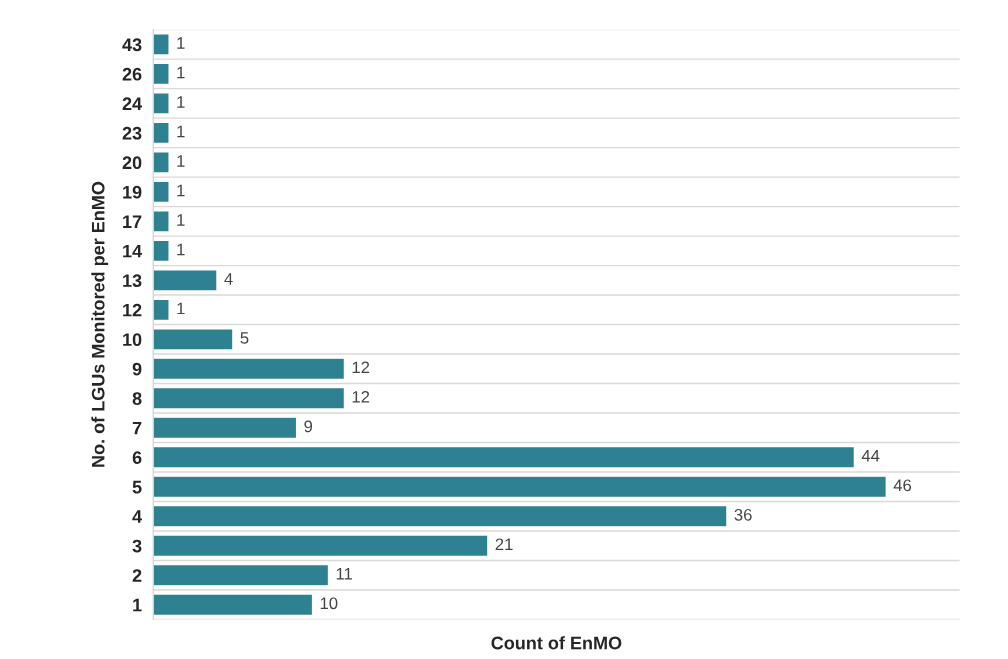 This screenshot has width=1008, height=659. What do you see at coordinates (137, 516) in the screenshot?
I see `y-tick-label: 4` at bounding box center [137, 516].